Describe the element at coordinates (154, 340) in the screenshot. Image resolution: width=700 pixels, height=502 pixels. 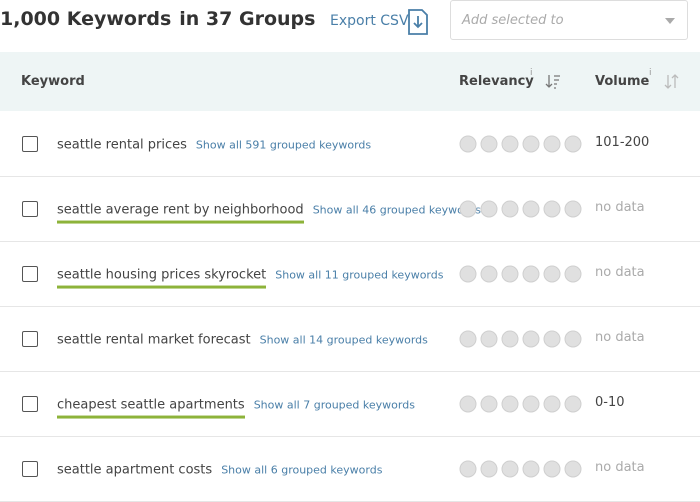
I see `keyword: seattle rental market forecast` at that location.